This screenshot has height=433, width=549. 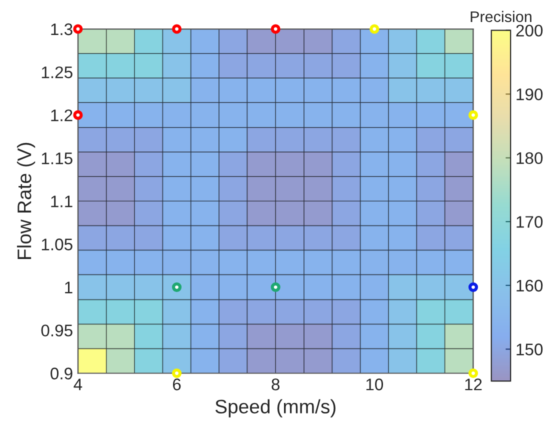 What do you see at coordinates (473, 384) in the screenshot?
I see `x-tick-label: 12` at bounding box center [473, 384].